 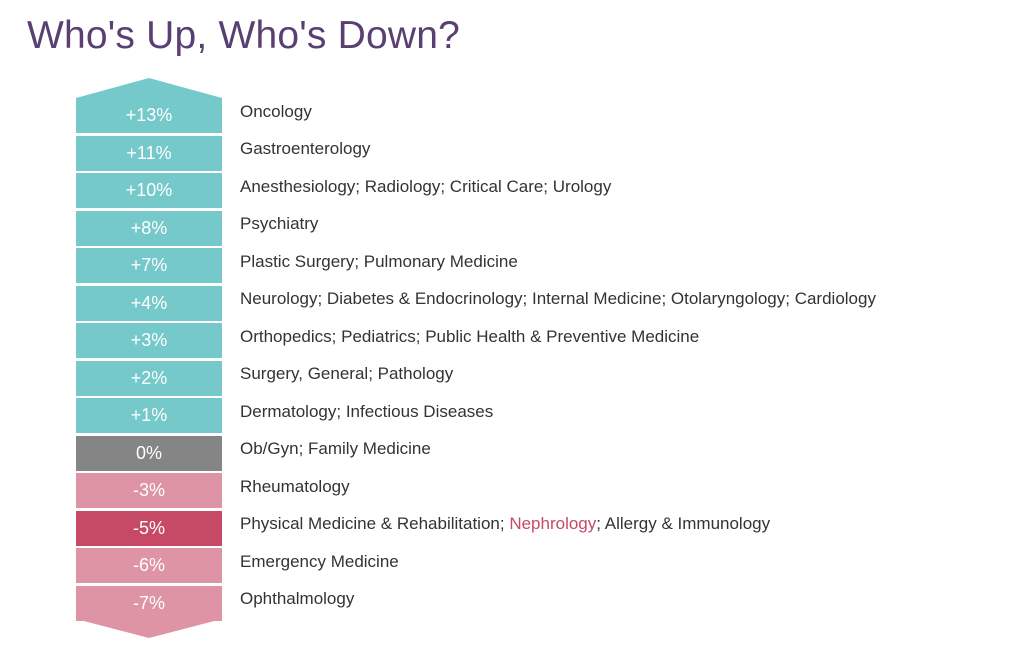 I want to click on down-arrow-cap, so click(x=149, y=628).